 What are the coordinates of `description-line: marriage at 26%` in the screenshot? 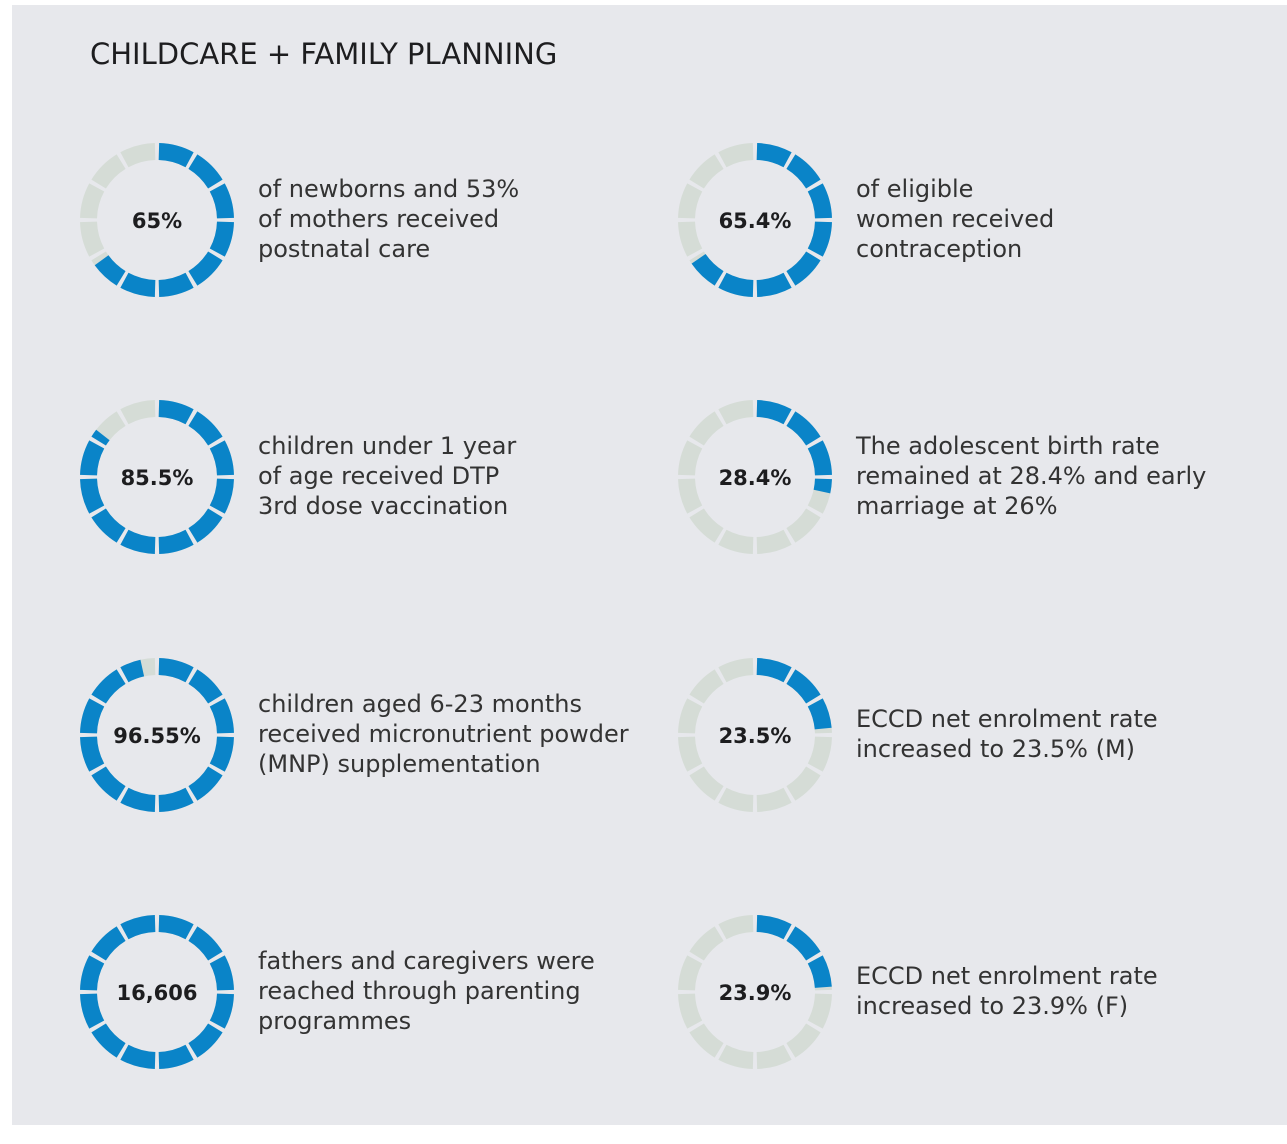 It's located at (957, 506).